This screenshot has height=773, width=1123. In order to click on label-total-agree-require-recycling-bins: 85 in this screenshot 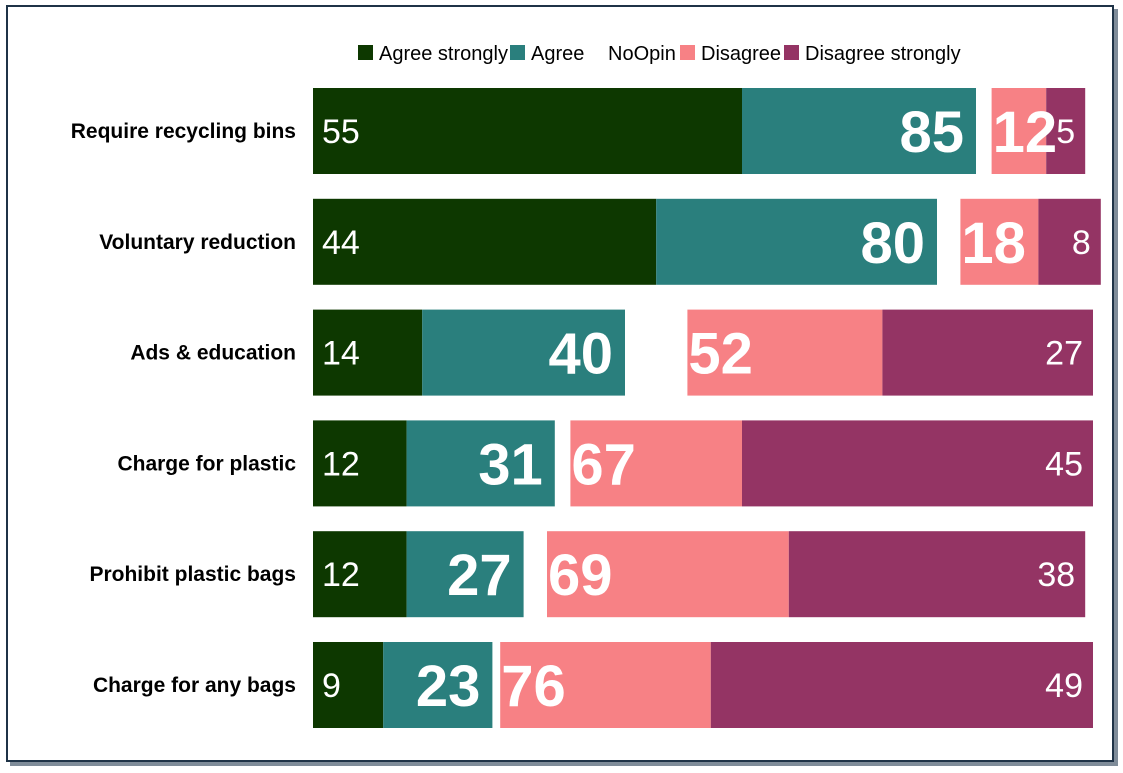, I will do `click(931, 132)`.